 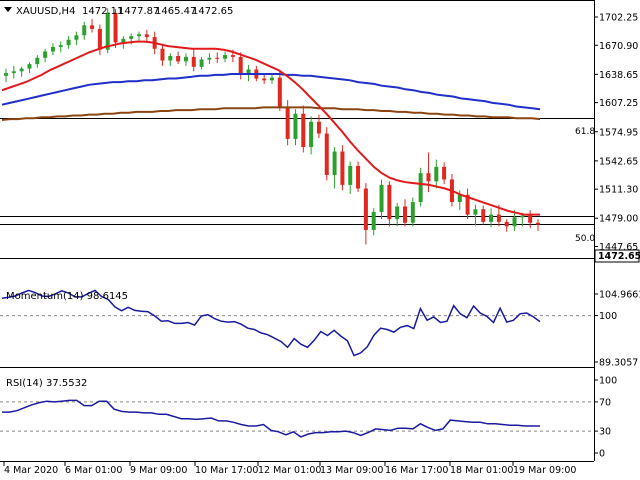 I want to click on time-tick-label: 9 Mar 09:00, so click(x=158, y=470).